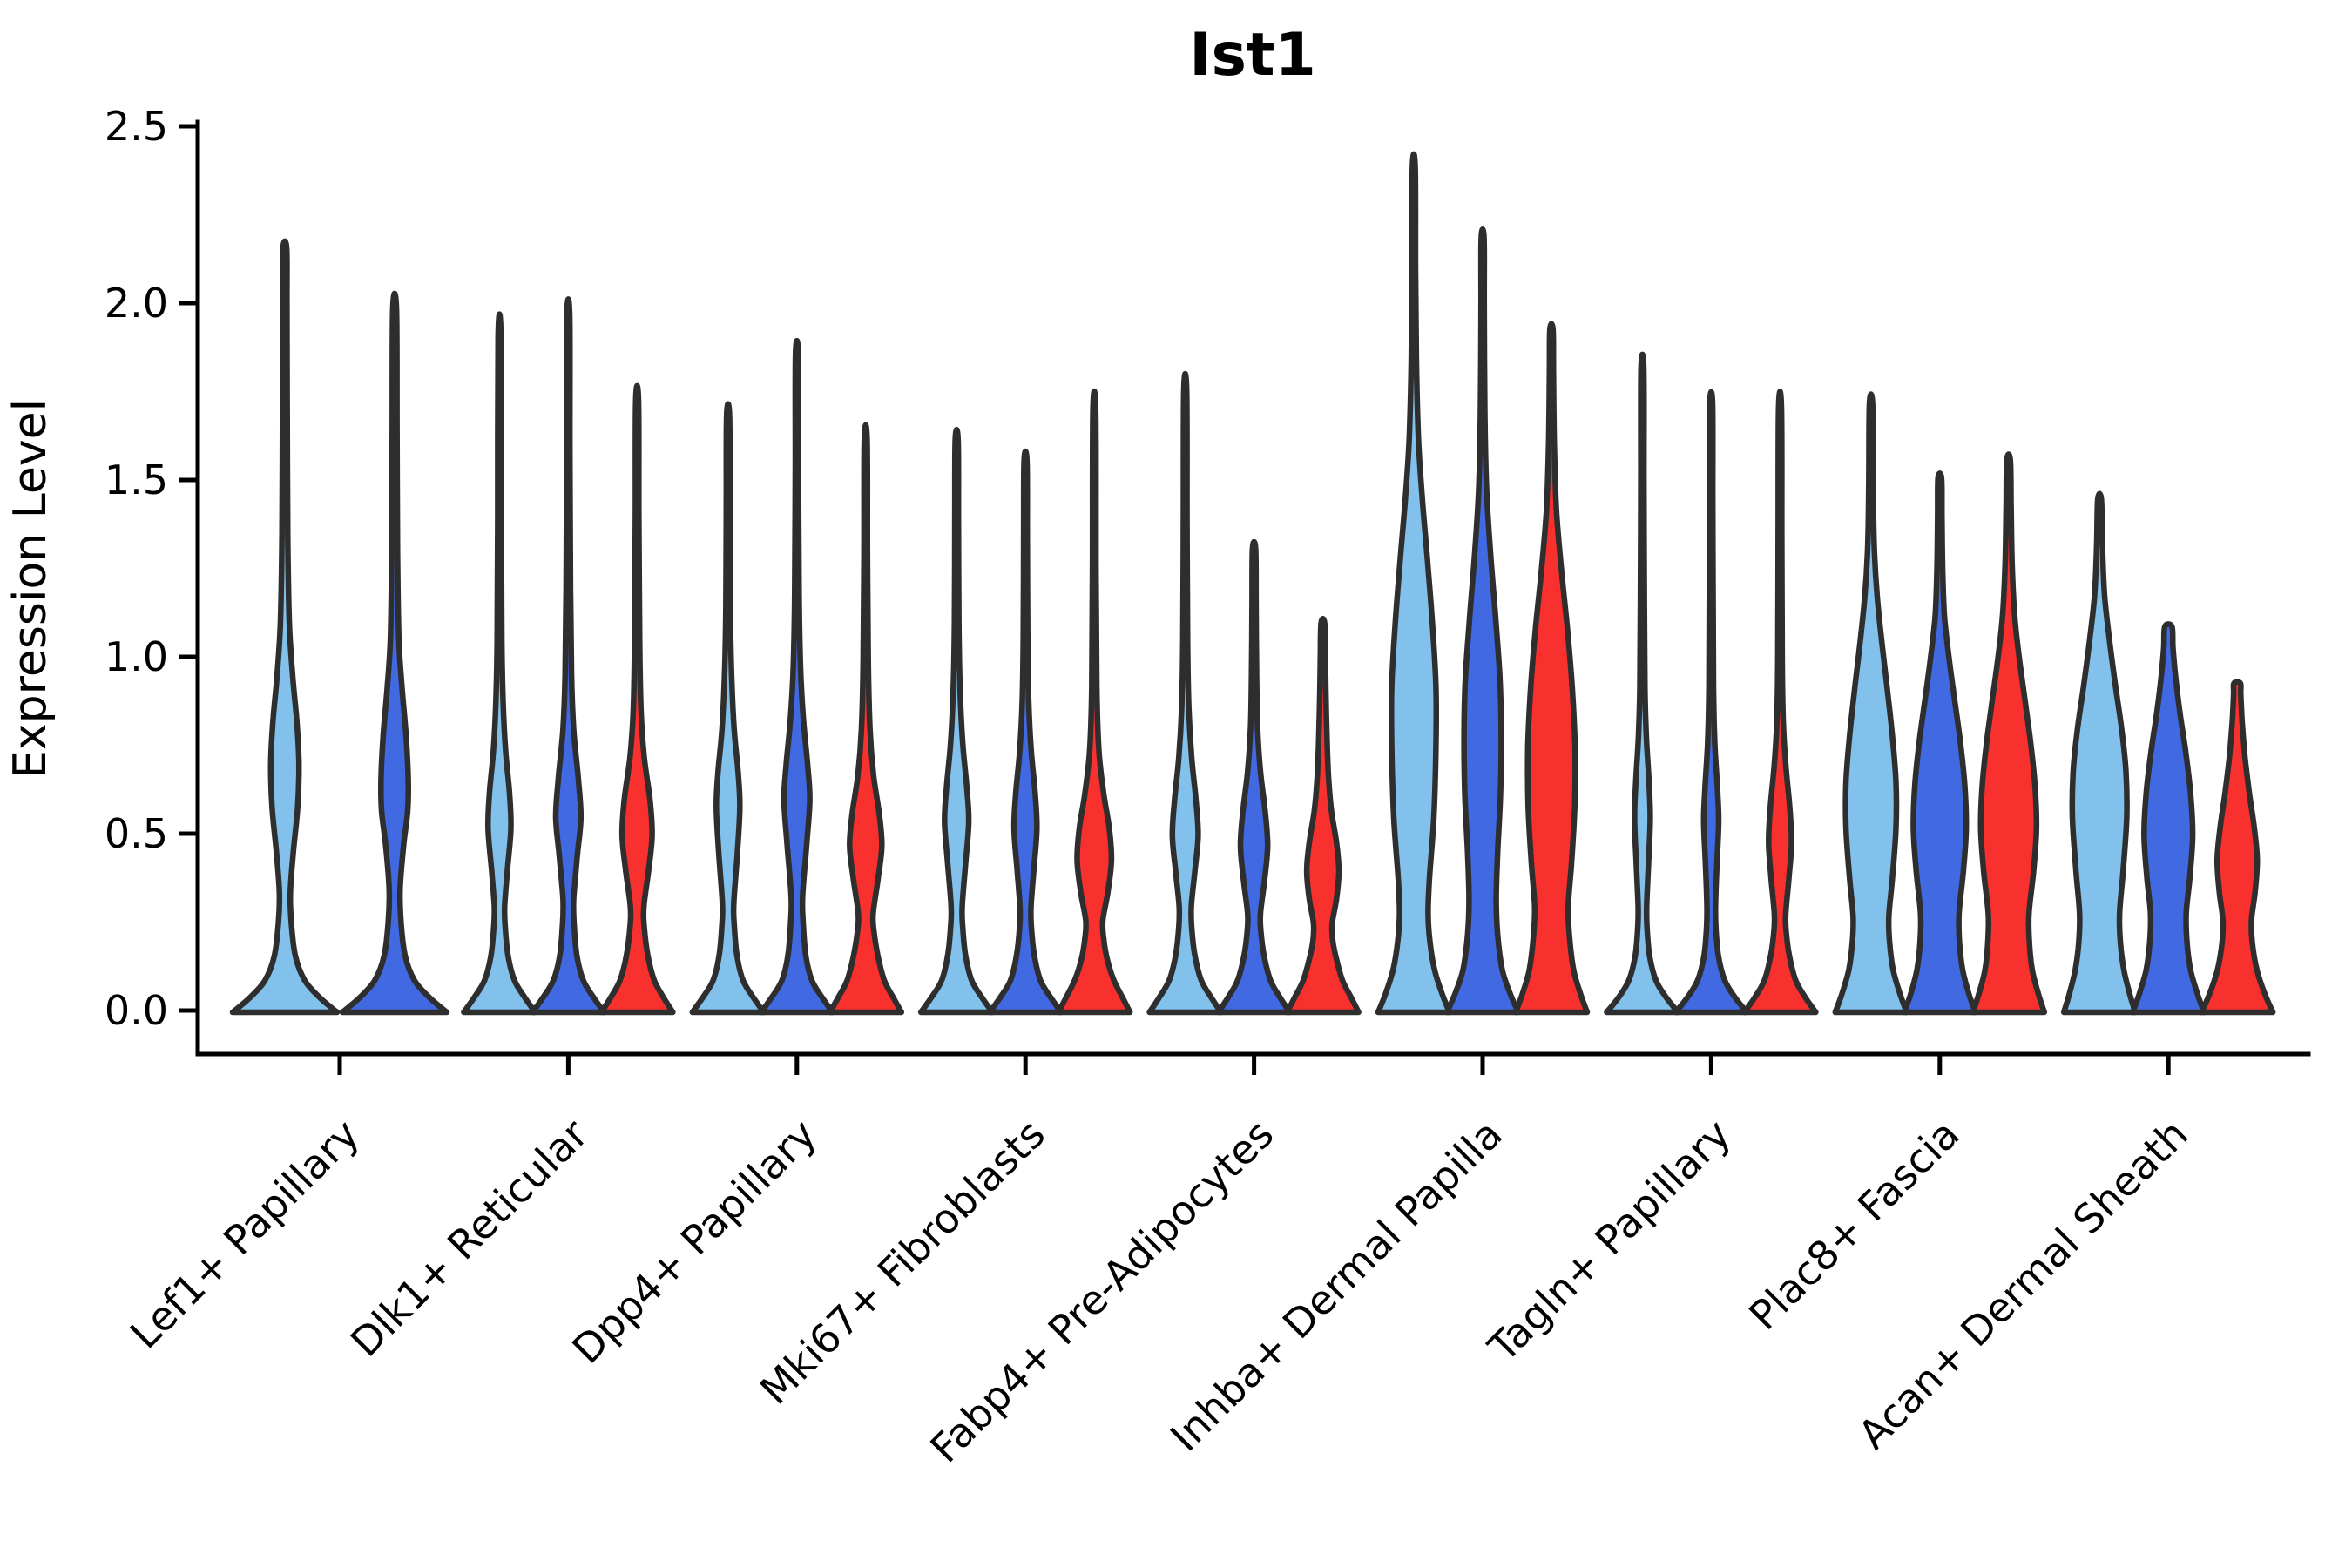 Image resolution: width=2352 pixels, height=1568 pixels. I want to click on x-tick-label: Dlk1+ Reticular, so click(469, 1238).